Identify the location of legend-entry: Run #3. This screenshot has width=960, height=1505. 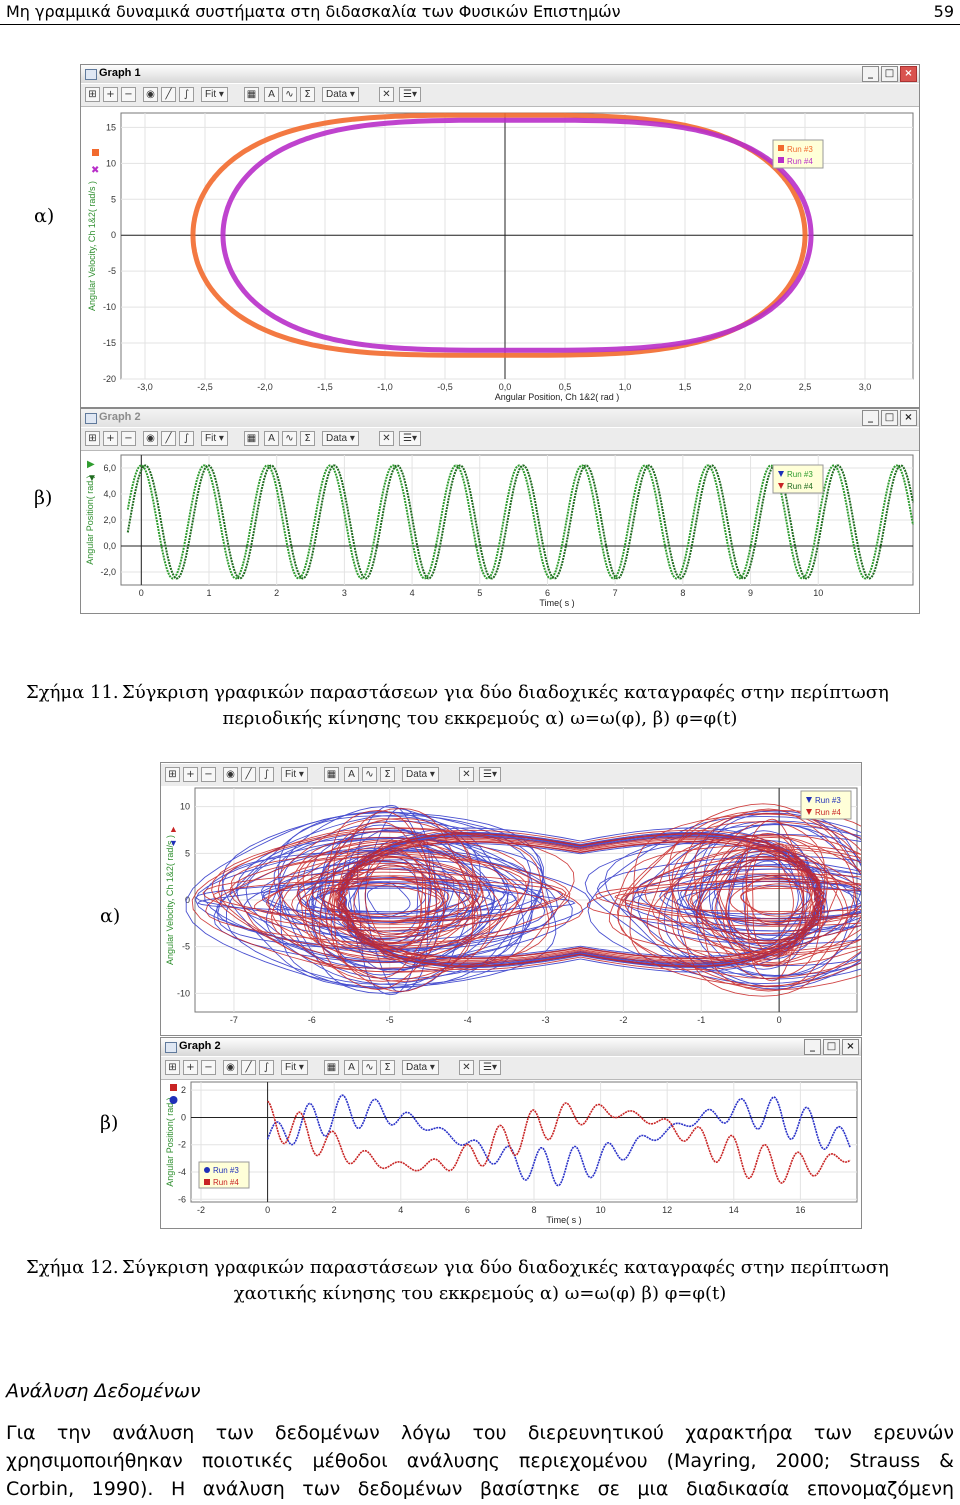
(800, 149).